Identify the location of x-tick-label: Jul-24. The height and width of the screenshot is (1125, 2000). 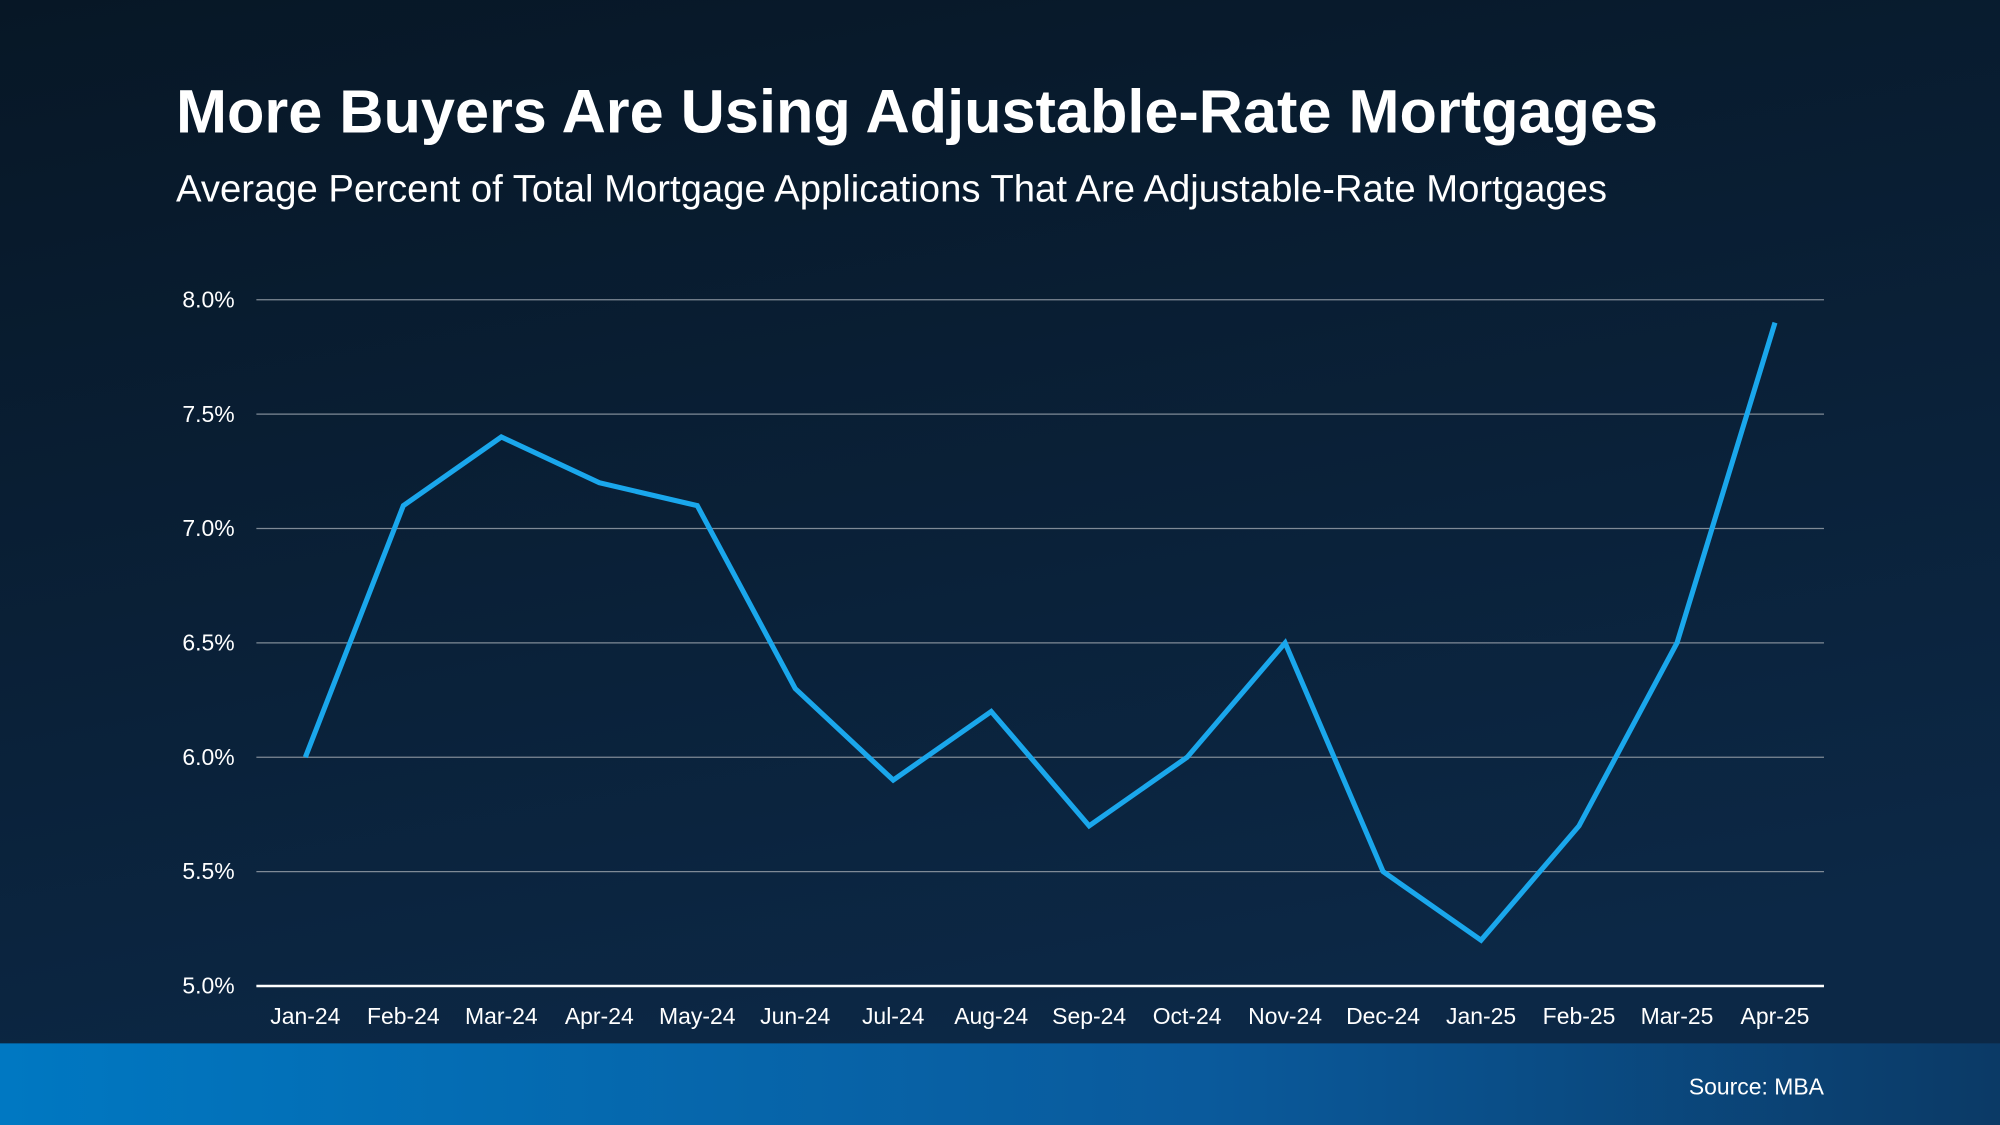
(893, 1016).